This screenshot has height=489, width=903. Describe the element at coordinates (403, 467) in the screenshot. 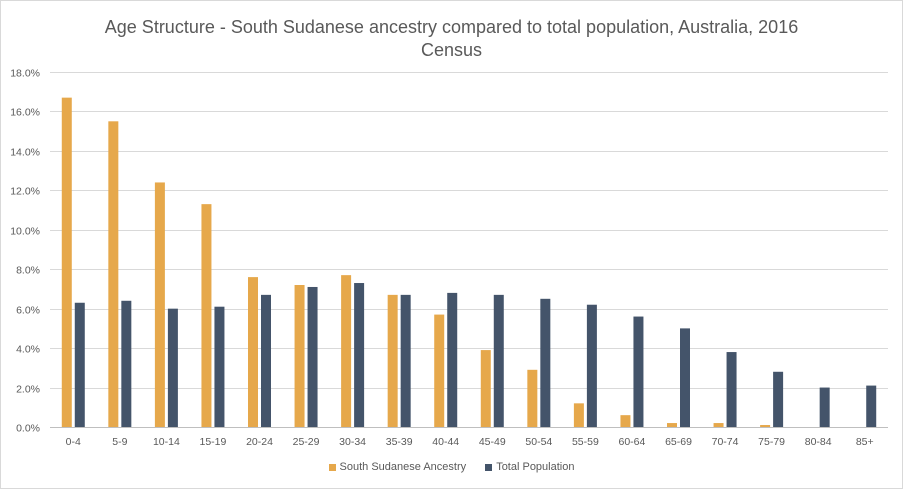

I see `legend-label-south-sudanese: South Sudanese Ancestry` at that location.